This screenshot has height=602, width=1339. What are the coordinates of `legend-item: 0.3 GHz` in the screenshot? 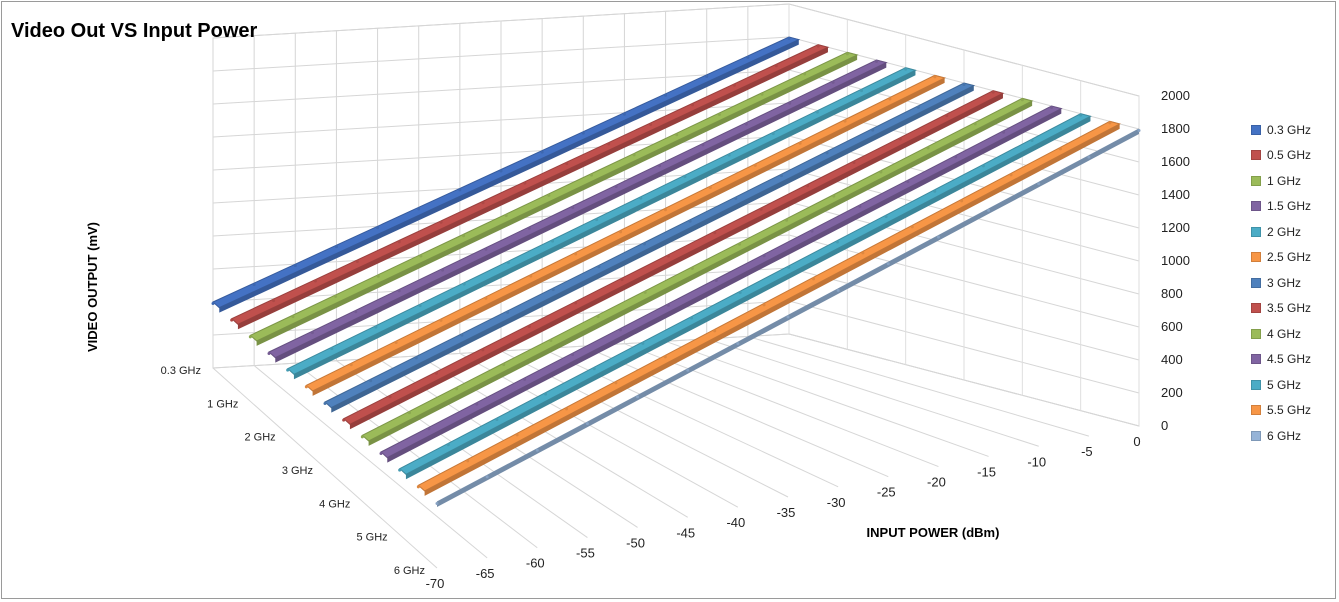 It's located at (1293, 130).